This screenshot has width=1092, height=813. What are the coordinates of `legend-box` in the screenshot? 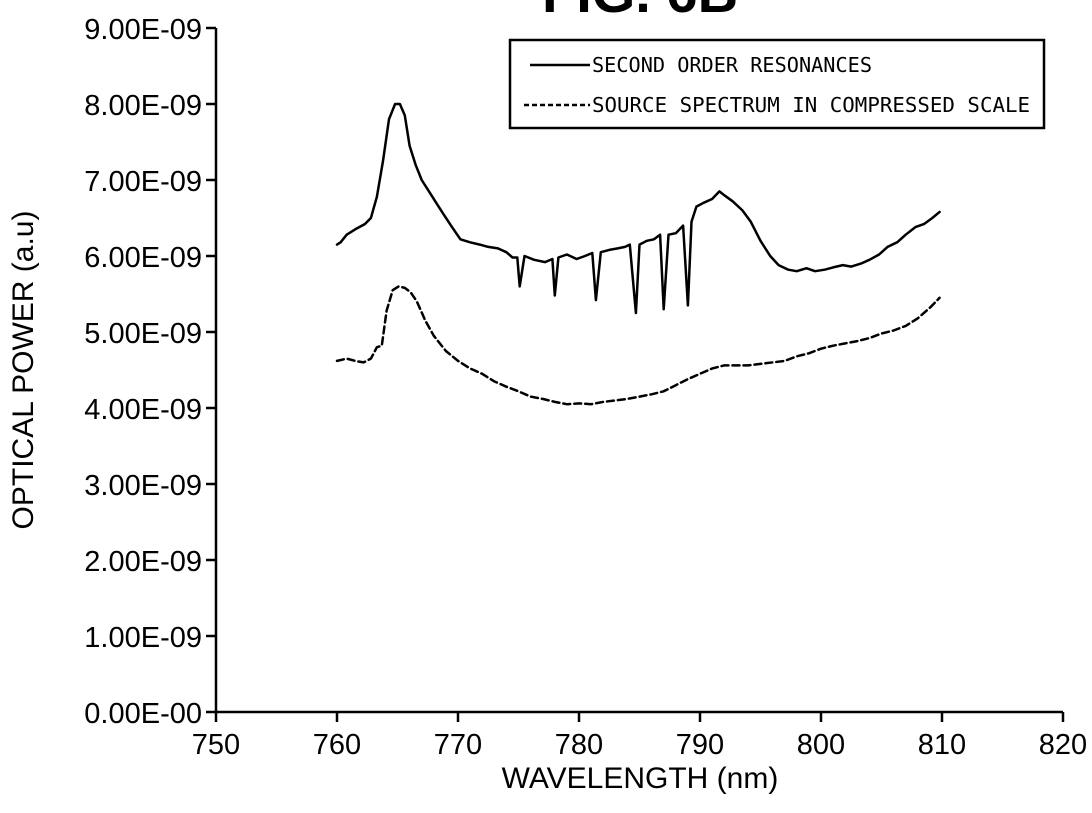 It's located at (777, 84).